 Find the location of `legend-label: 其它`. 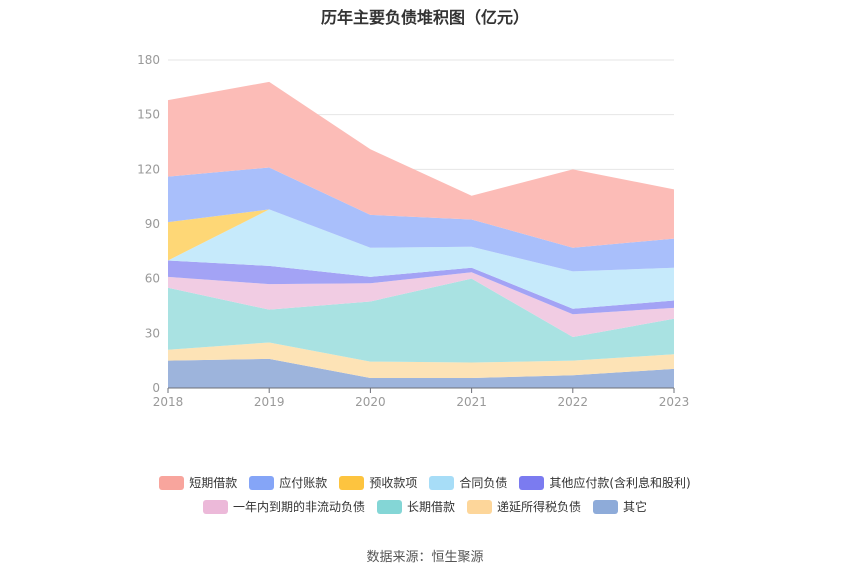

legend-label: 其它 is located at coordinates (635, 507).